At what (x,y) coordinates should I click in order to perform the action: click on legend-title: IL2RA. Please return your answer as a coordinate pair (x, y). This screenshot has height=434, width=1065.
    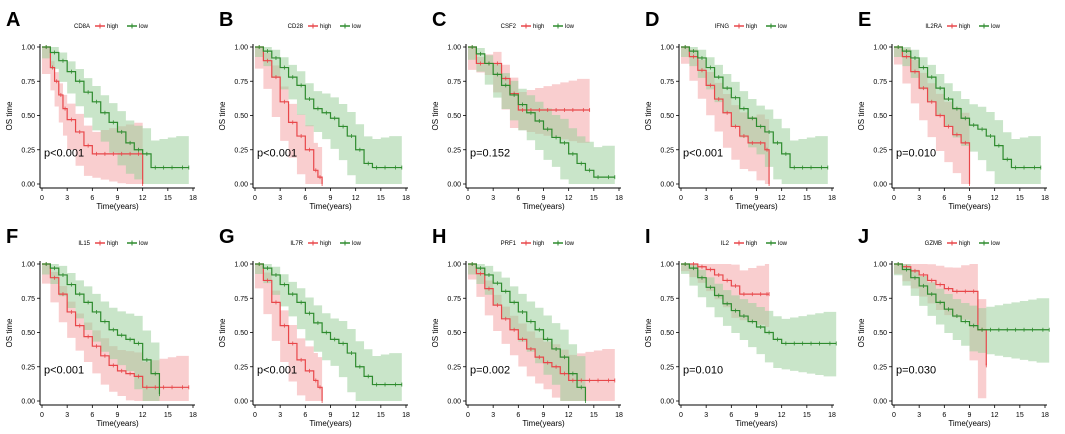
    Looking at the image, I should click on (933, 27).